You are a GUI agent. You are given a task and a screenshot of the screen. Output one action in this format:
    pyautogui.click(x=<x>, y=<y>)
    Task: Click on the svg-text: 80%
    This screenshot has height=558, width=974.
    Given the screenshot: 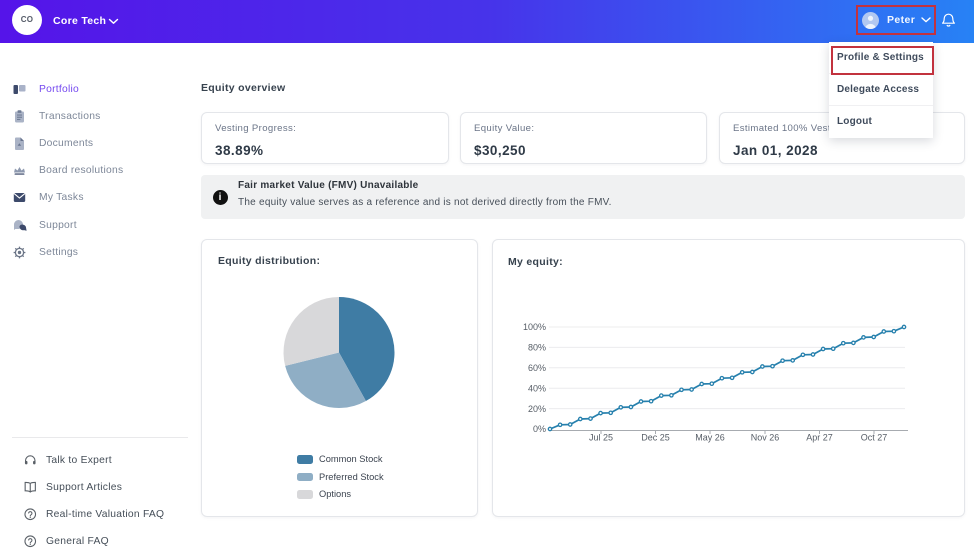 What is the action you would take?
    pyautogui.click(x=537, y=348)
    